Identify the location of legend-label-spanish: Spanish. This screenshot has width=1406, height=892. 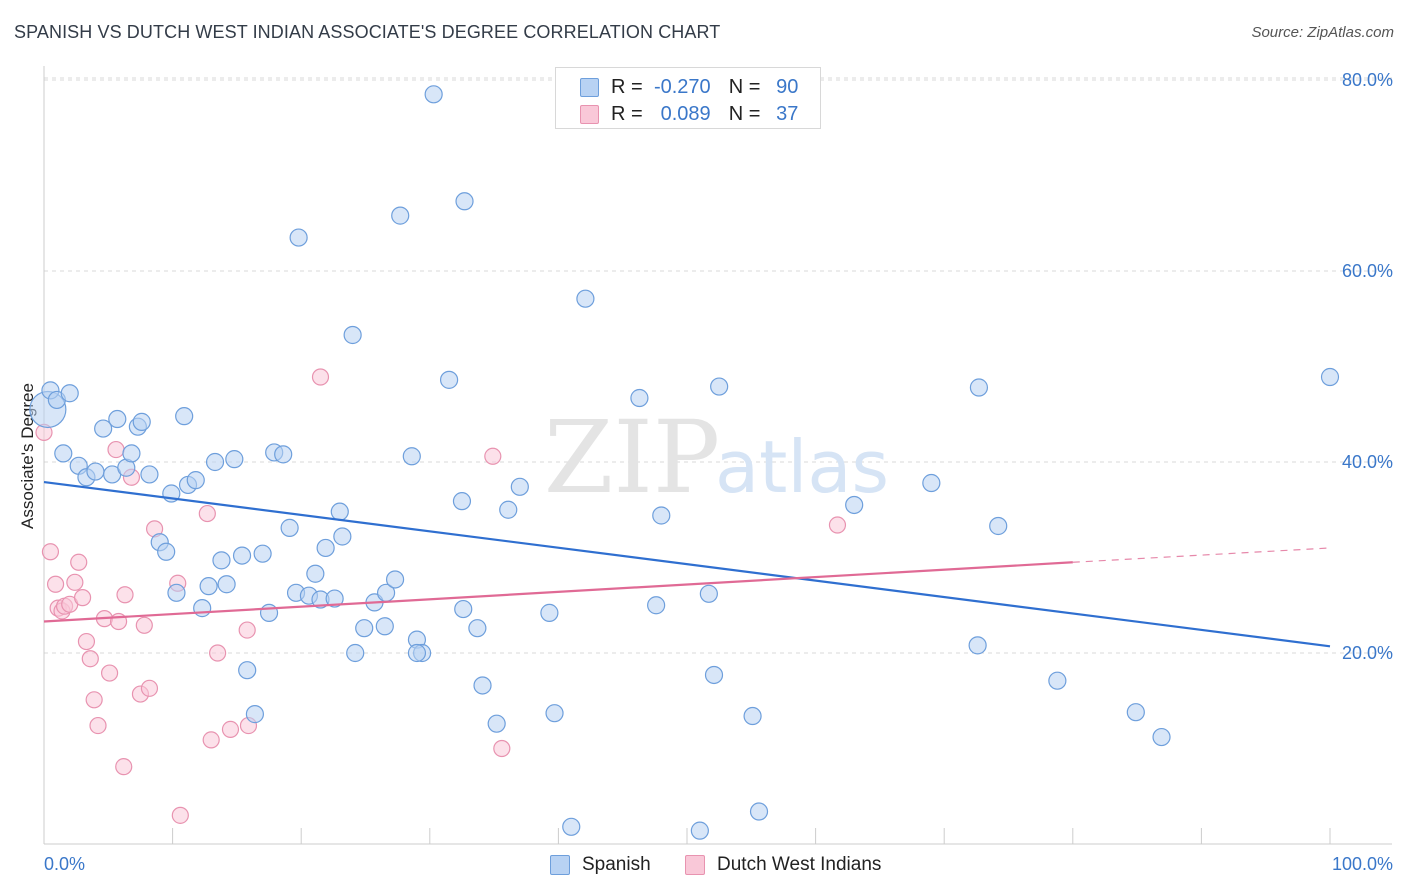
(616, 864).